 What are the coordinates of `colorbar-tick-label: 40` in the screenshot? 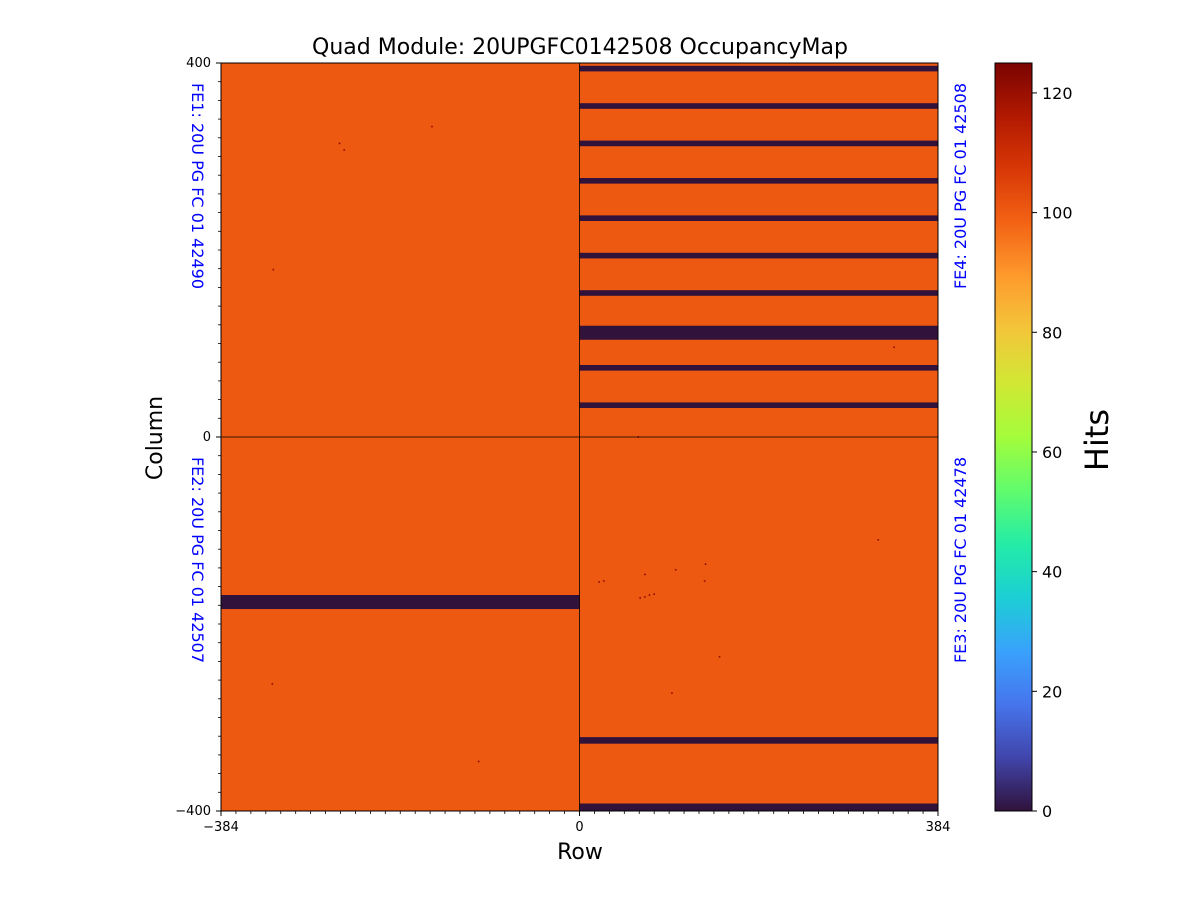 It's located at (1052, 572).